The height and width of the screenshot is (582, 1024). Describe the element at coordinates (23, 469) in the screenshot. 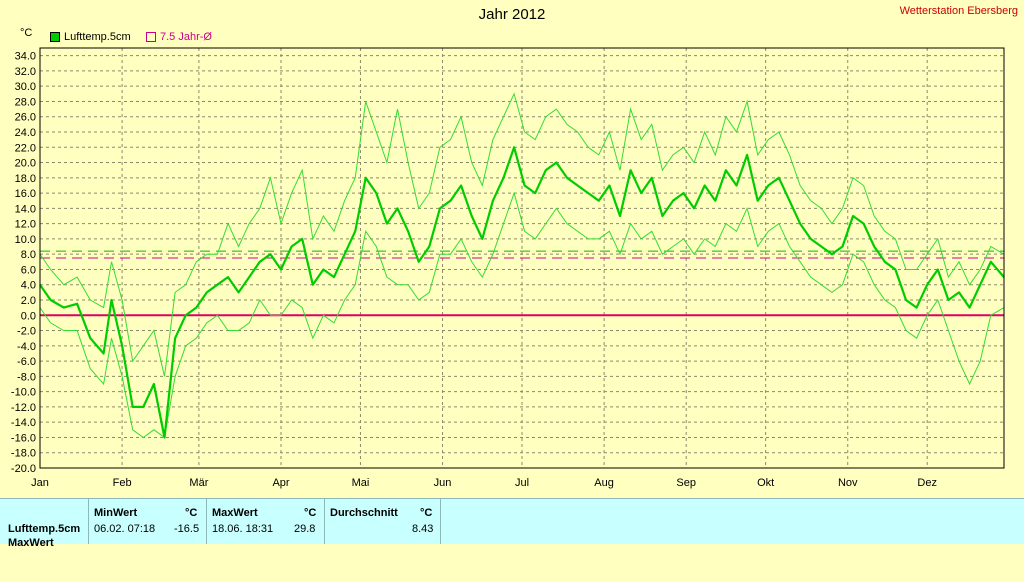

I see `y-tick-label: -20.0` at that location.